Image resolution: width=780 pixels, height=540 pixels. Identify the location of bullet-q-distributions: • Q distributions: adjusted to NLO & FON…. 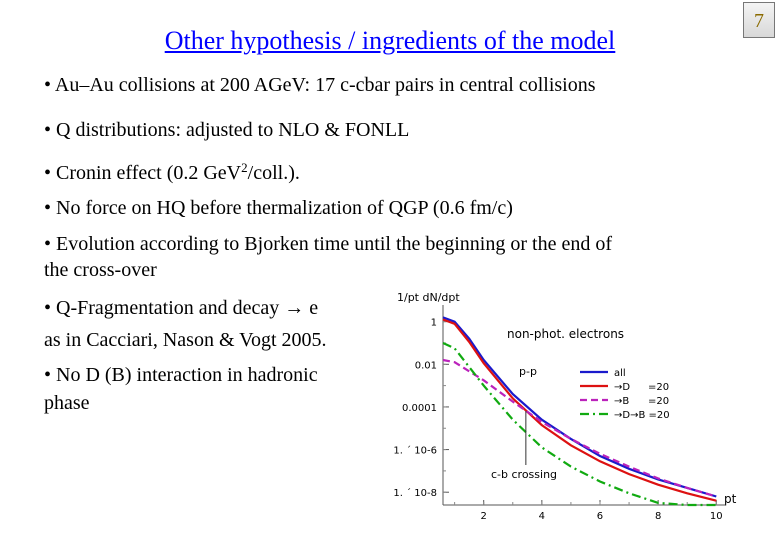
(227, 130).